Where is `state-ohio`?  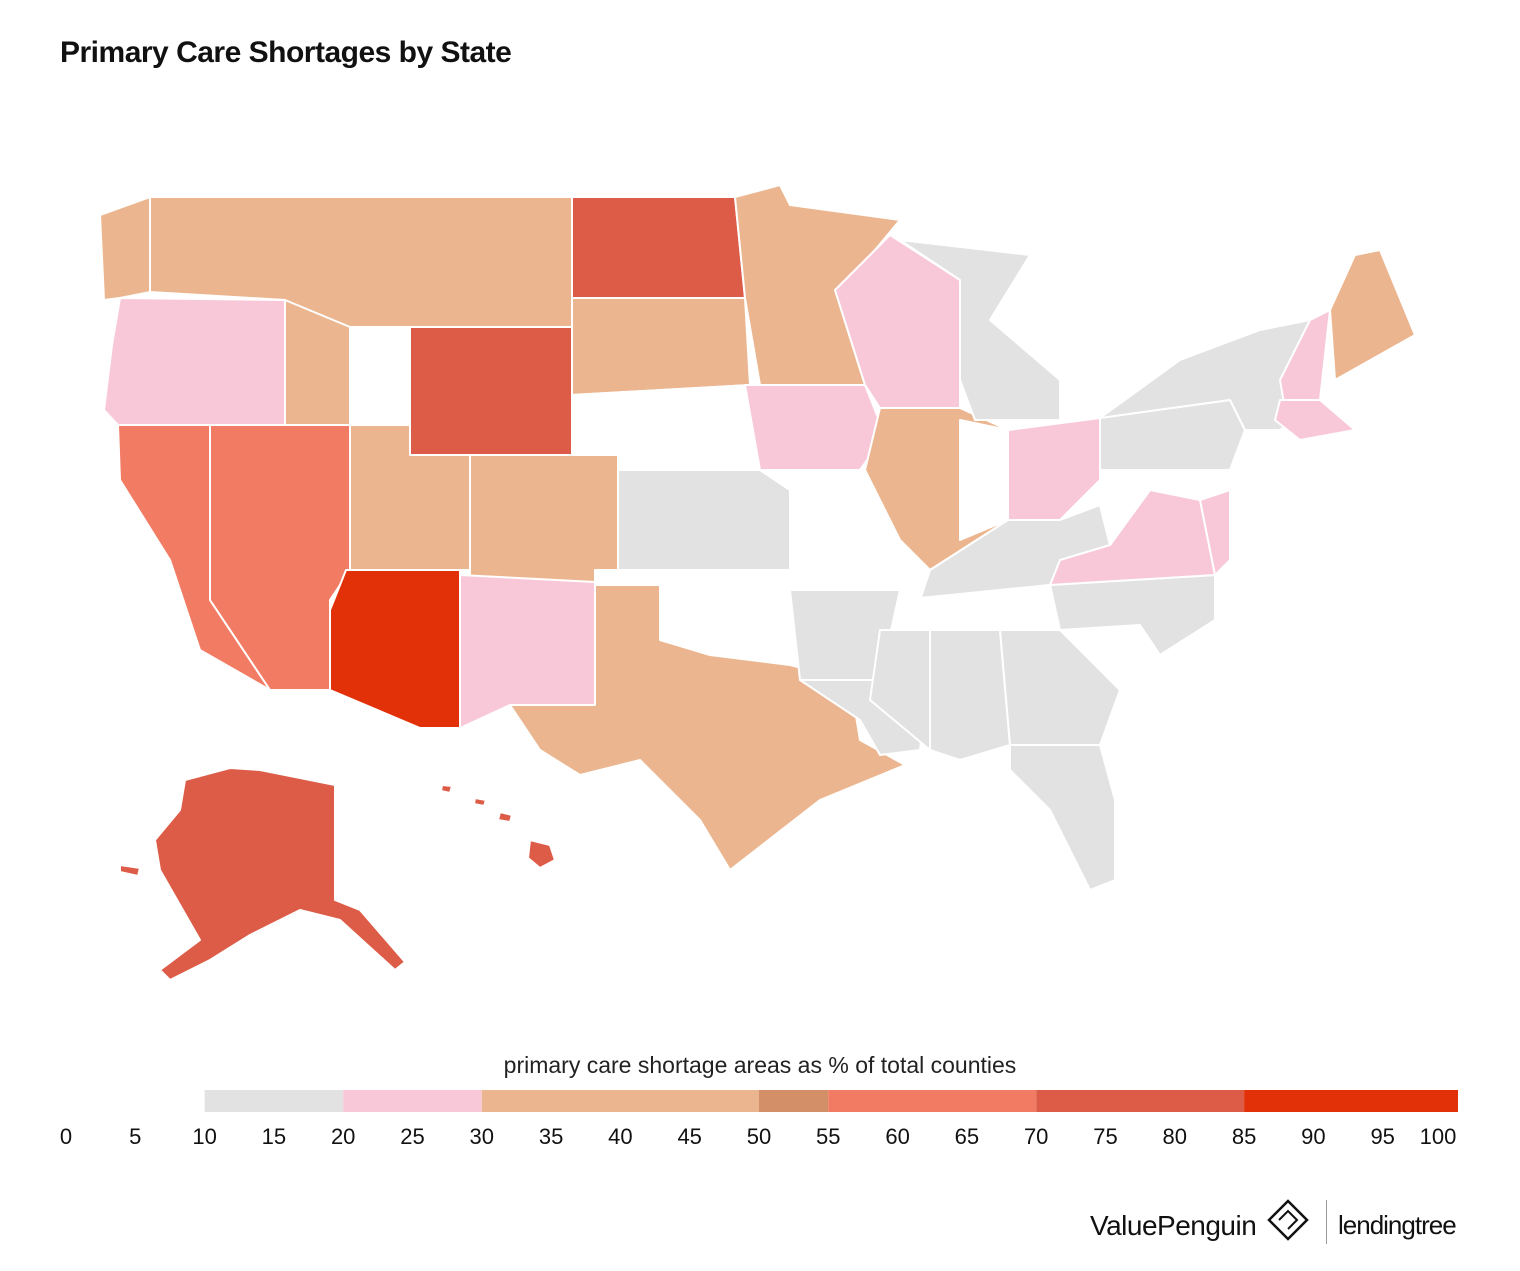 state-ohio is located at coordinates (1059, 469).